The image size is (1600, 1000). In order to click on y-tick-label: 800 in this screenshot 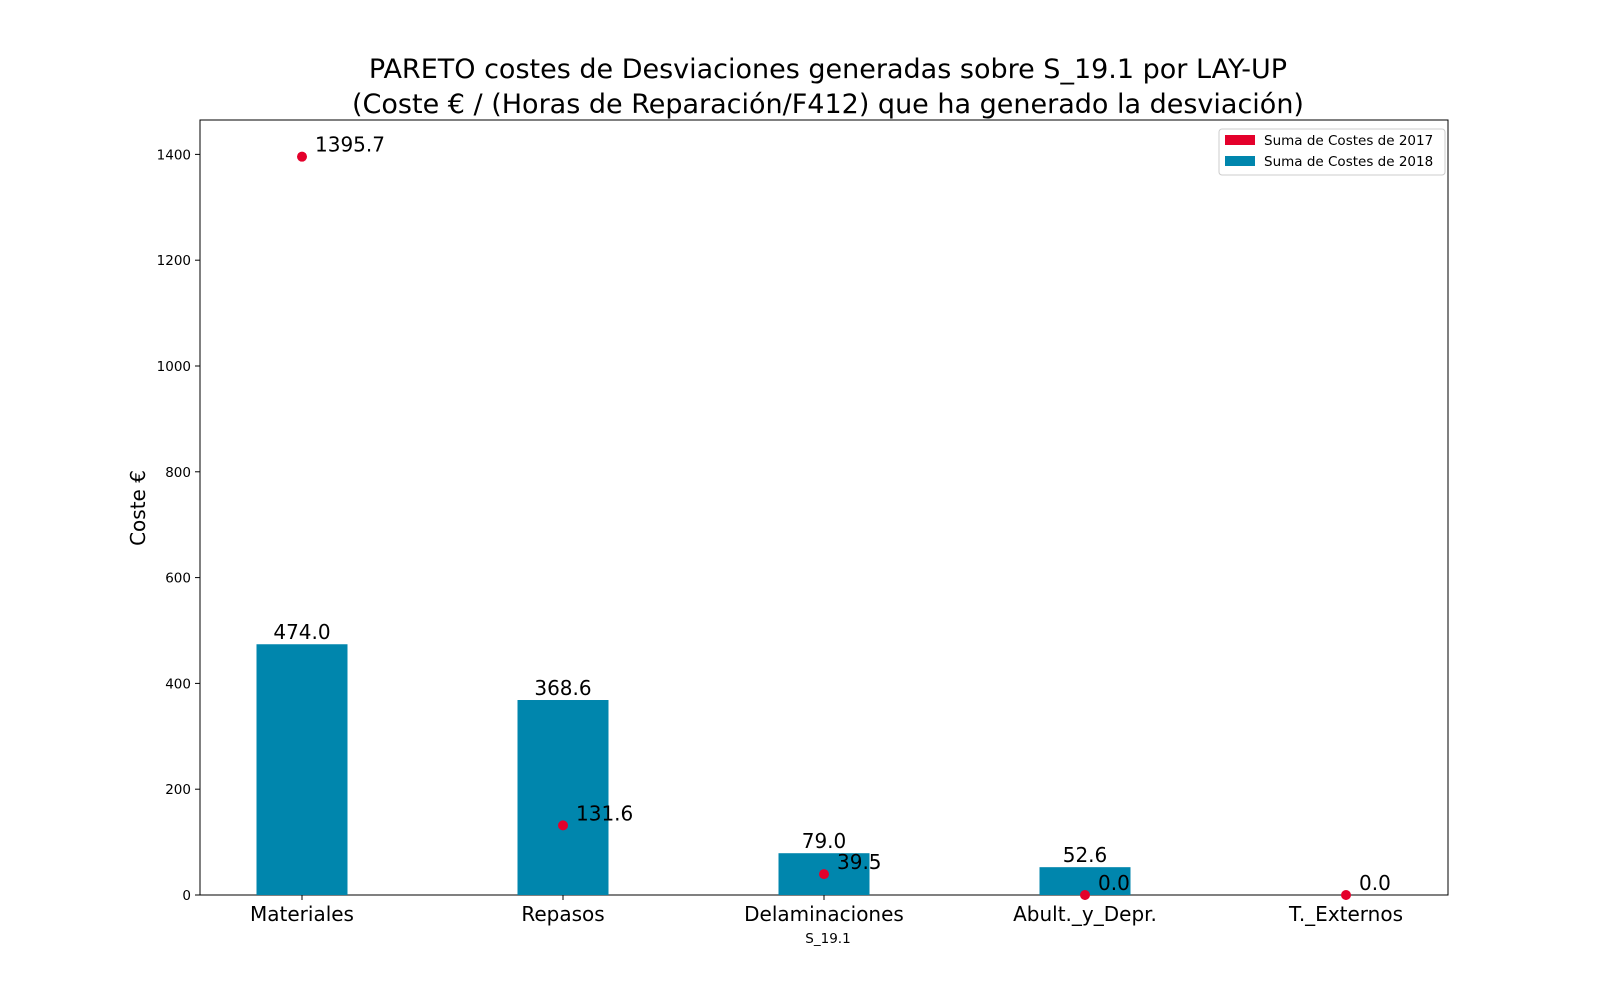, I will do `click(178, 473)`.